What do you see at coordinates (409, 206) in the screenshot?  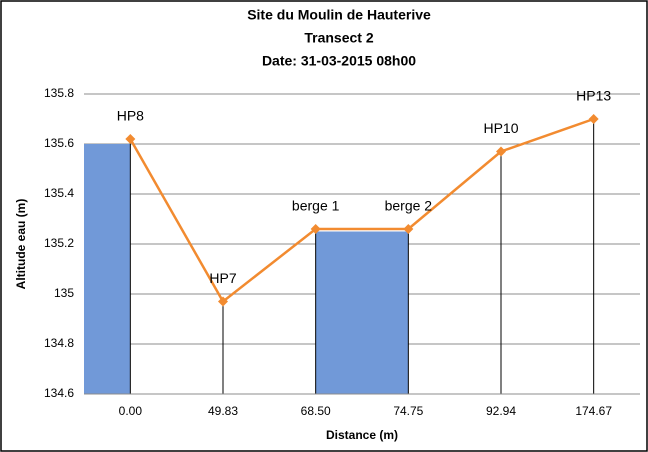 I see `point-label: berge 2` at bounding box center [409, 206].